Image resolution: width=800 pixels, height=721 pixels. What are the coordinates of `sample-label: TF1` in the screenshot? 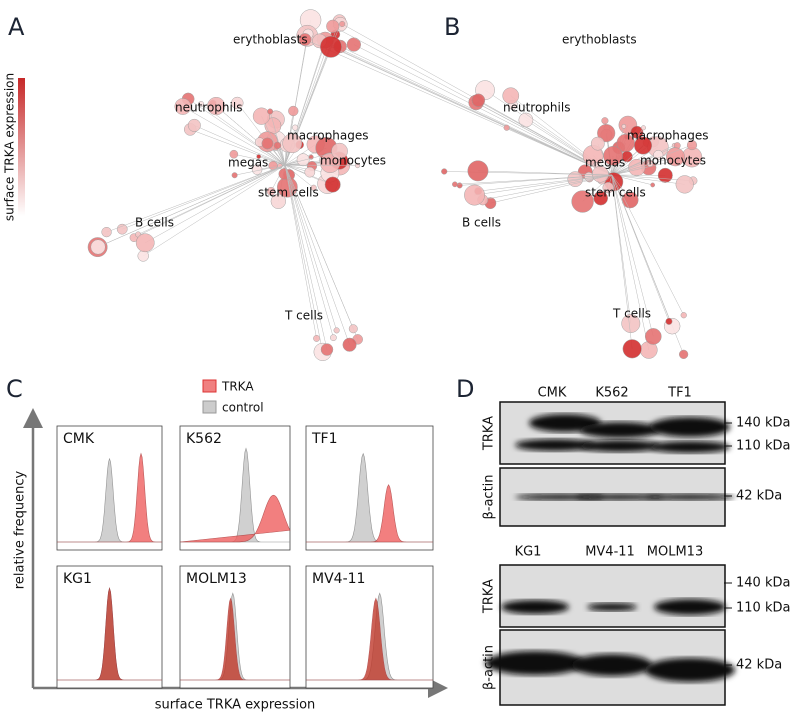 It's located at (324, 439).